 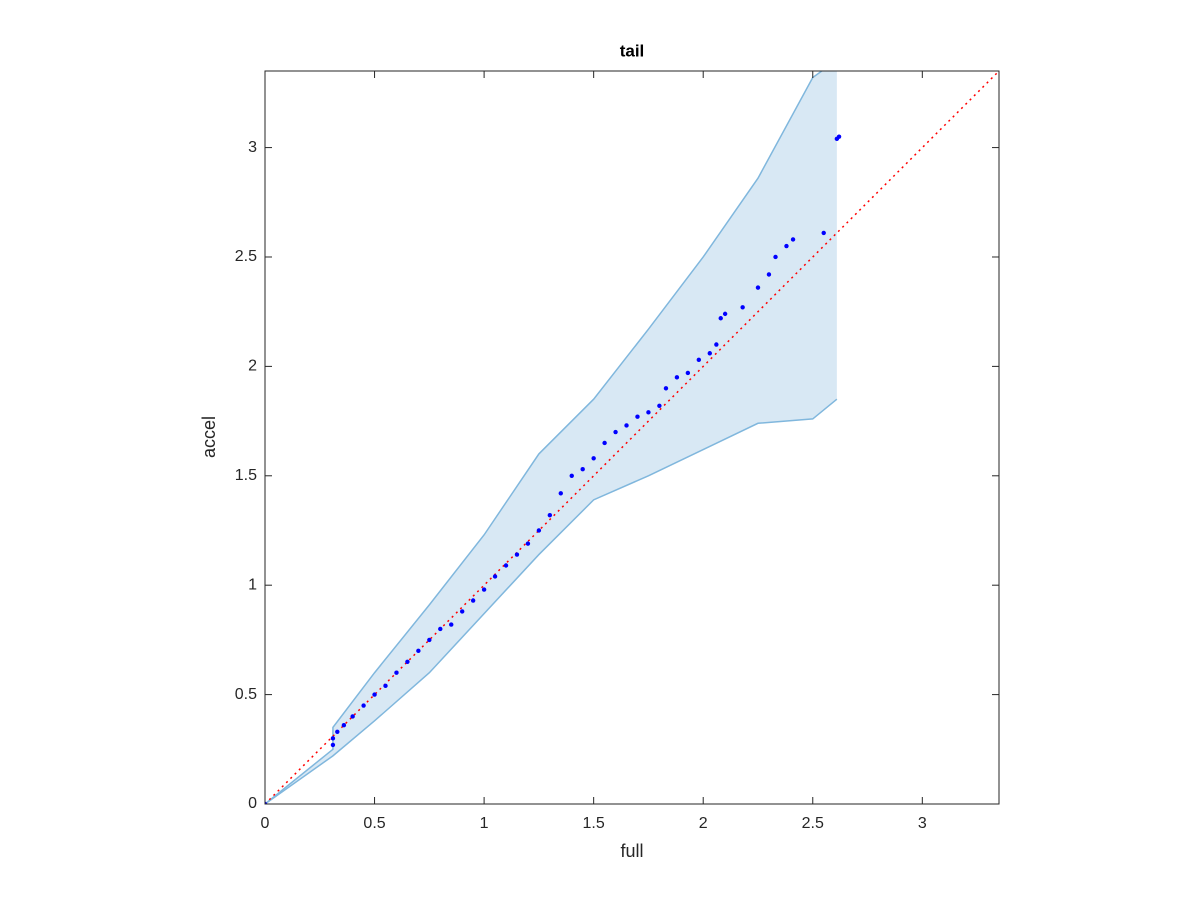 What do you see at coordinates (252, 803) in the screenshot?
I see `y-tick-label: 0` at bounding box center [252, 803].